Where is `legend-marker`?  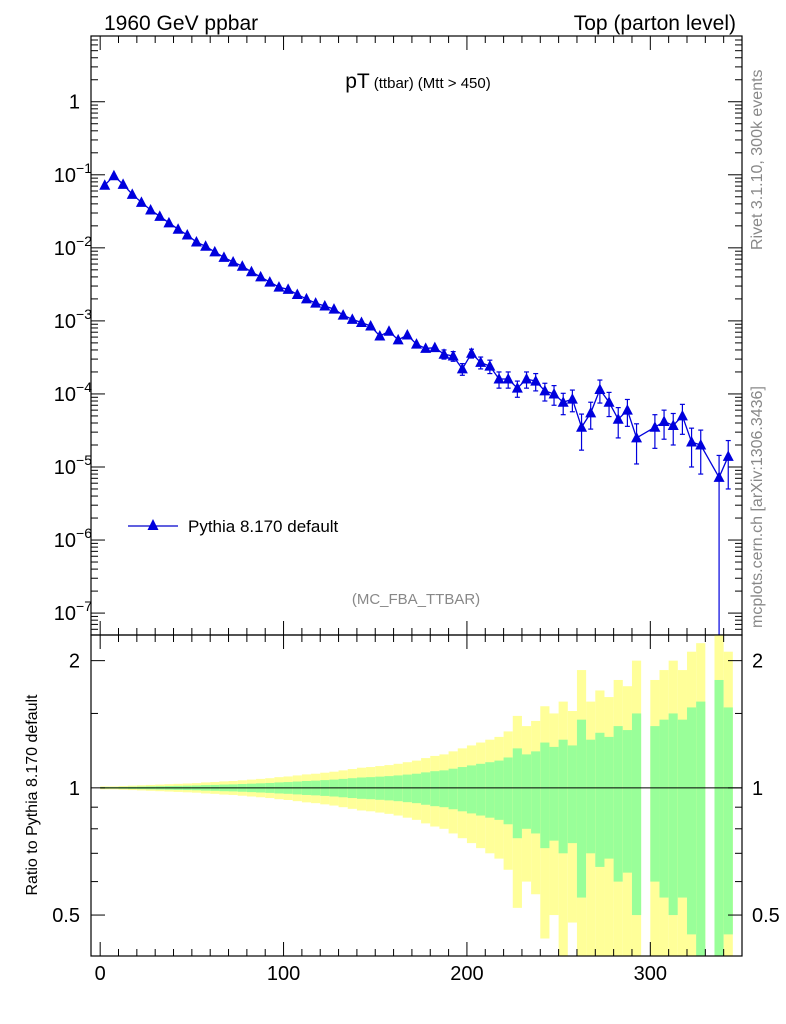 legend-marker is located at coordinates (153, 524).